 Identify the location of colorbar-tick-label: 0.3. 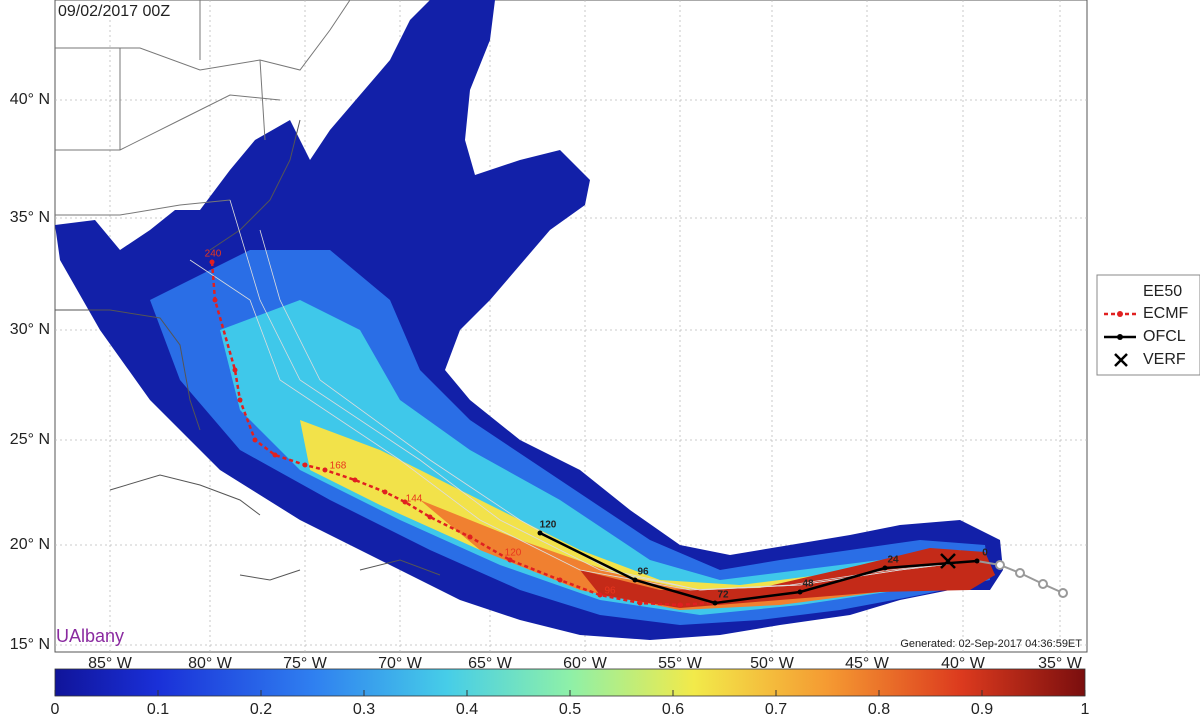
(364, 708).